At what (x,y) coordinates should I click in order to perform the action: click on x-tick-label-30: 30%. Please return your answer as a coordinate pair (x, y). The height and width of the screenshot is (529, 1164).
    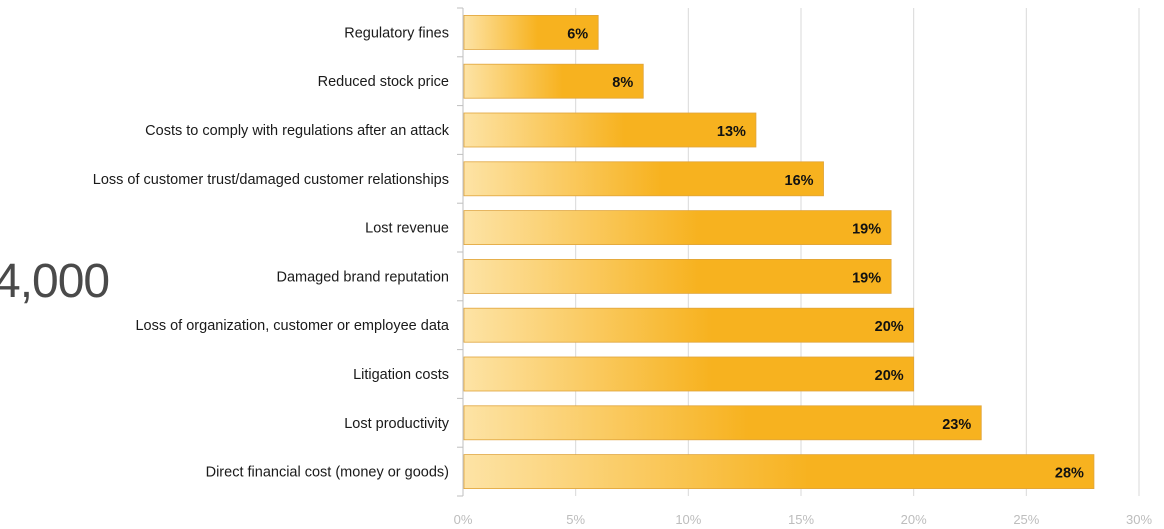
    Looking at the image, I should click on (1139, 519).